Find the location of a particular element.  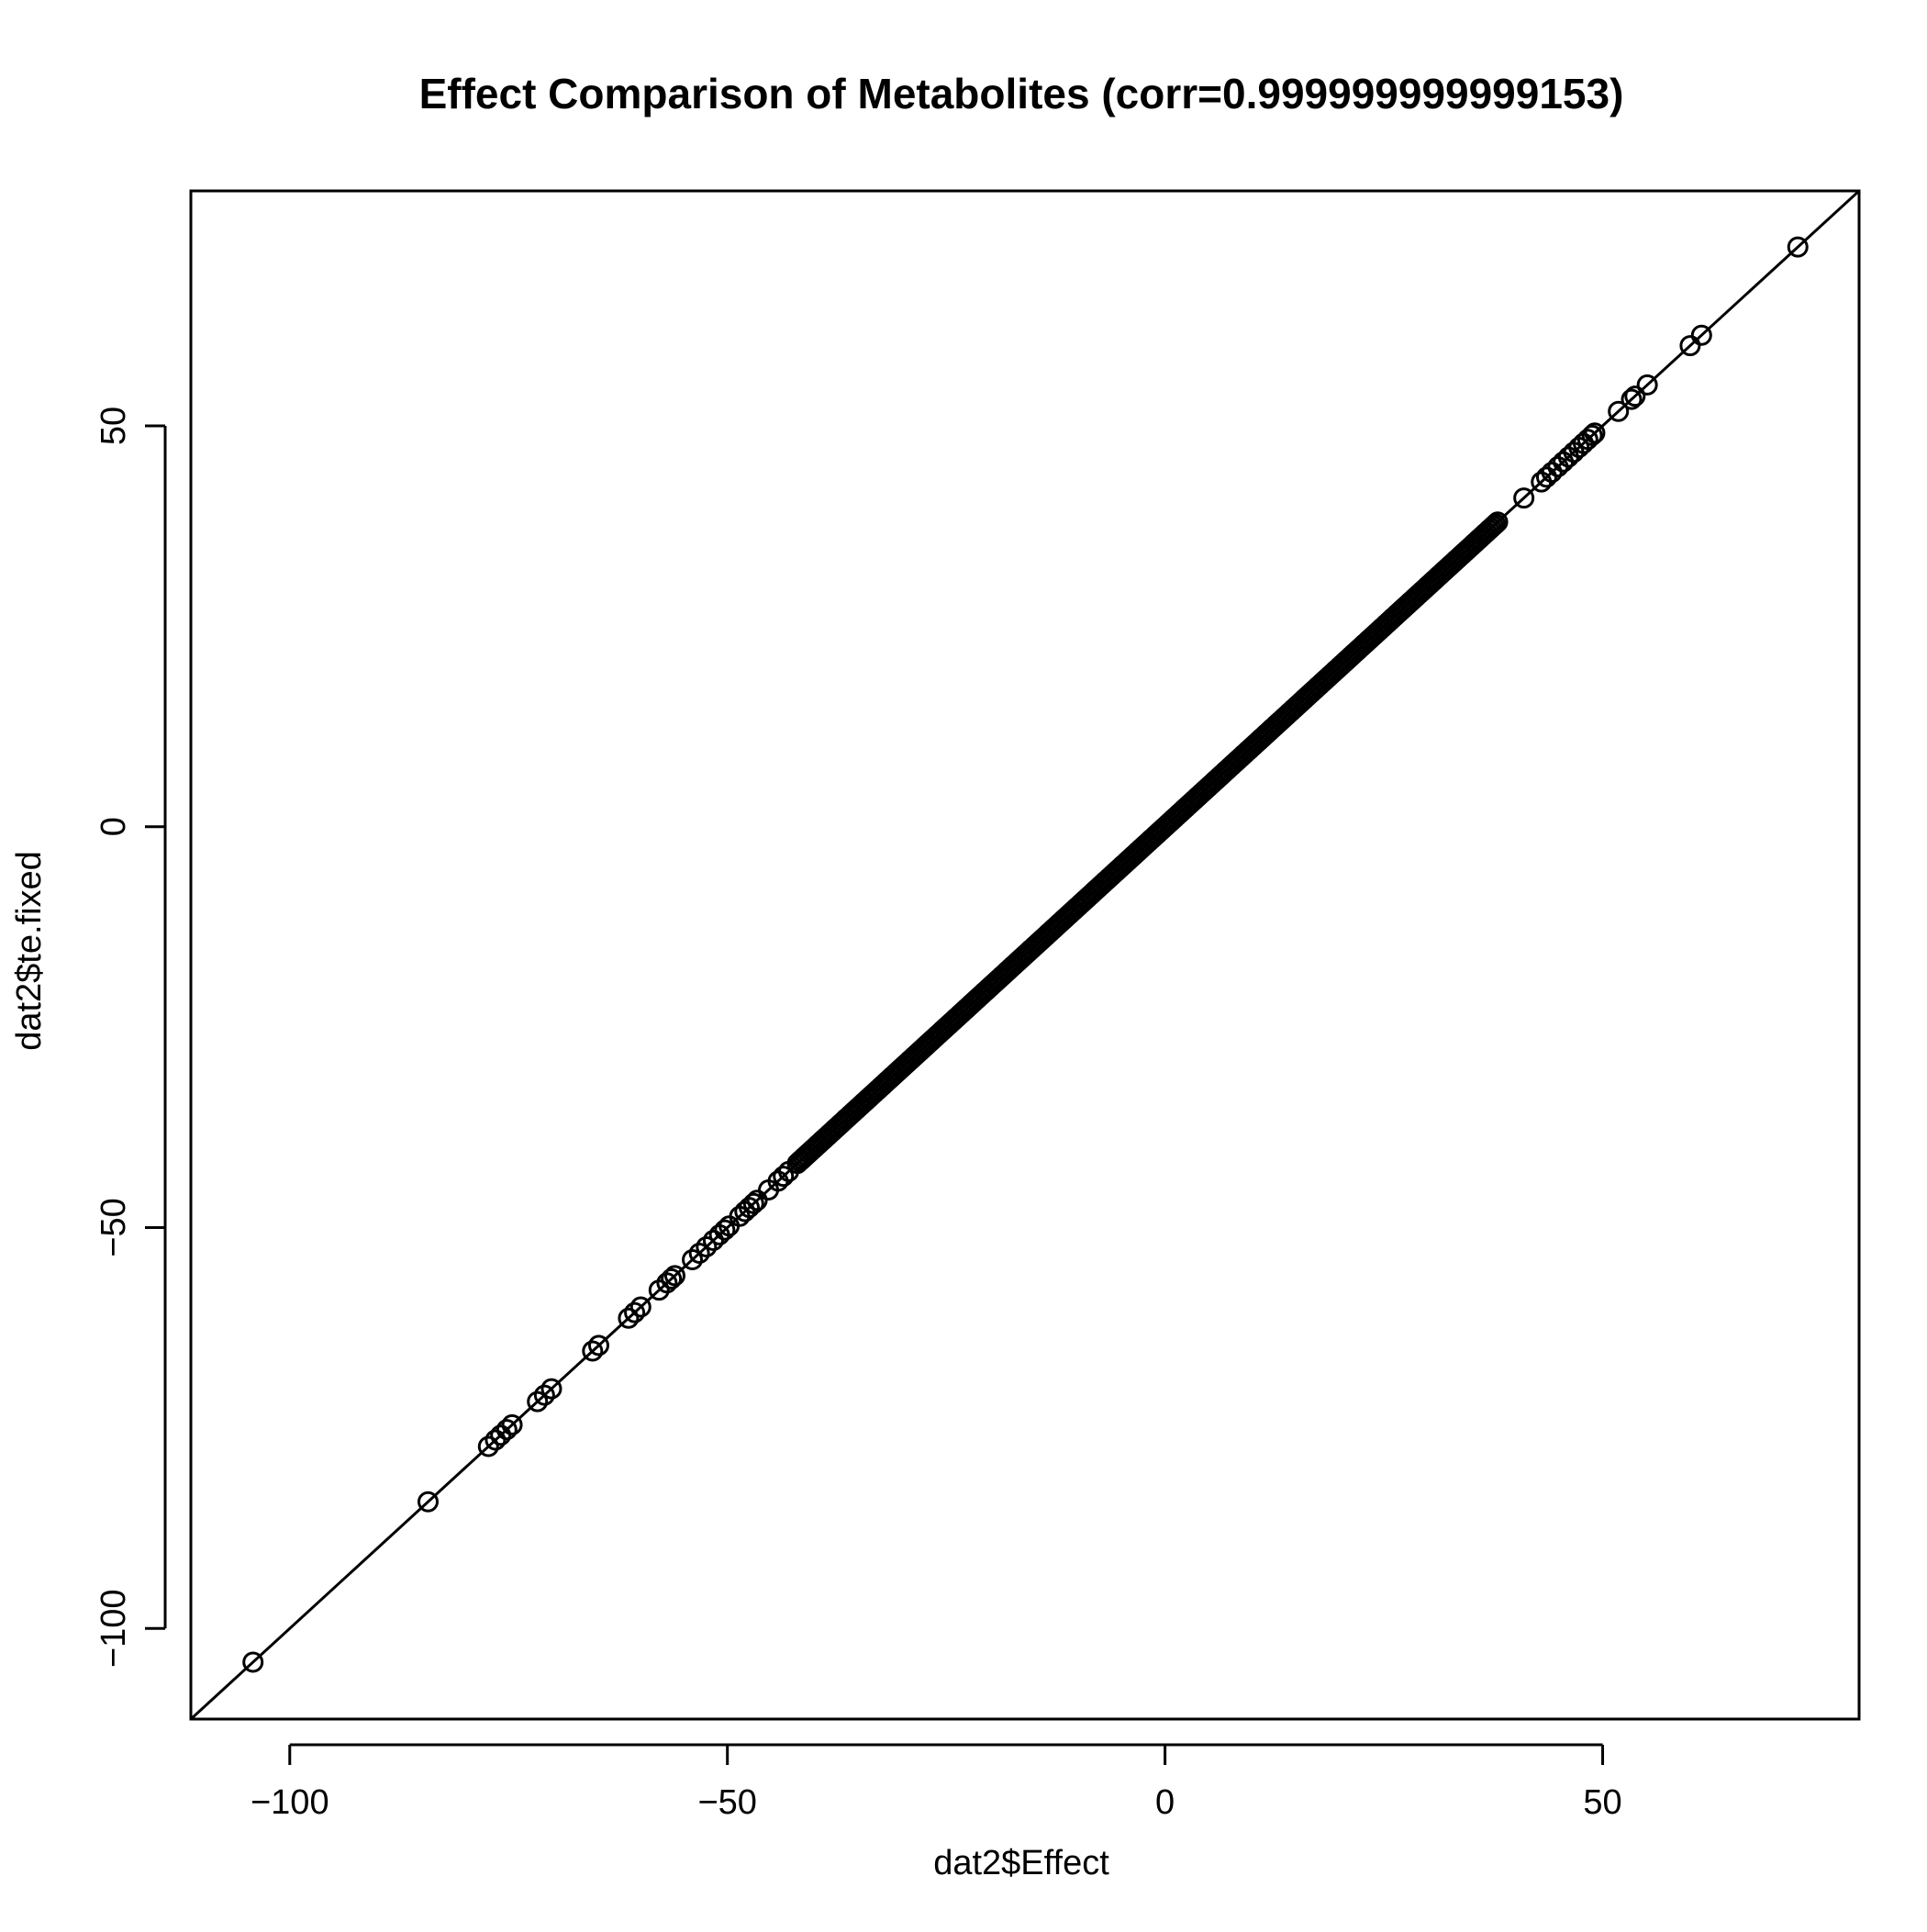

y-tick-label: −50 is located at coordinates (114, 1227).